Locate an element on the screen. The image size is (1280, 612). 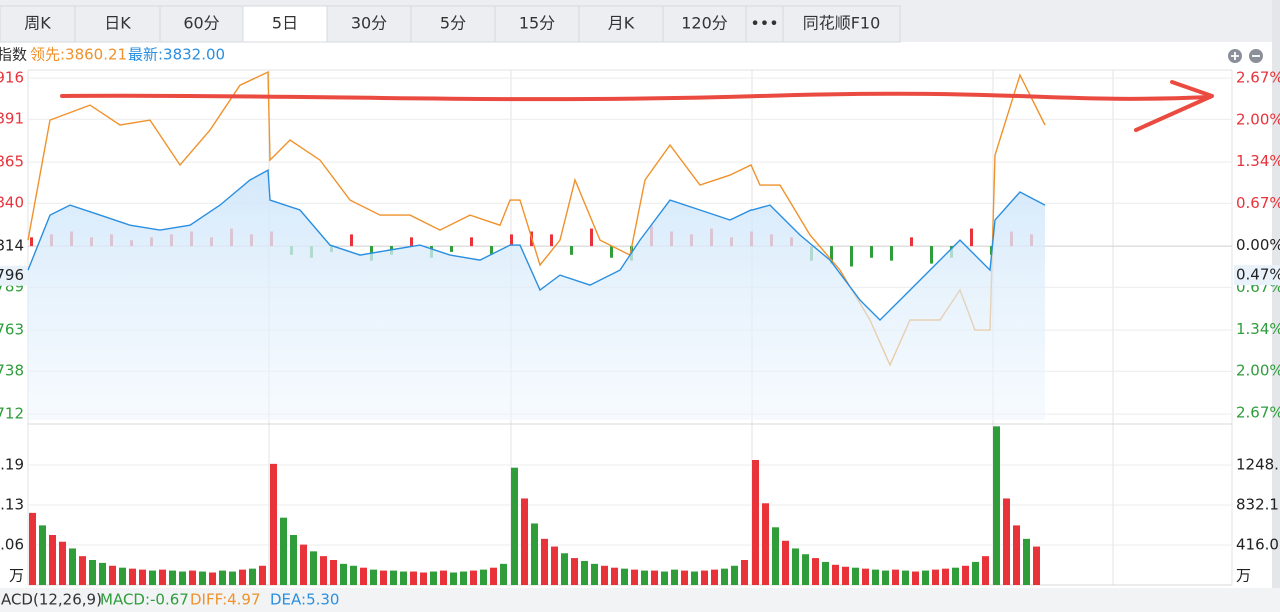
legend-latest: 最新:3832.00 is located at coordinates (176, 55).